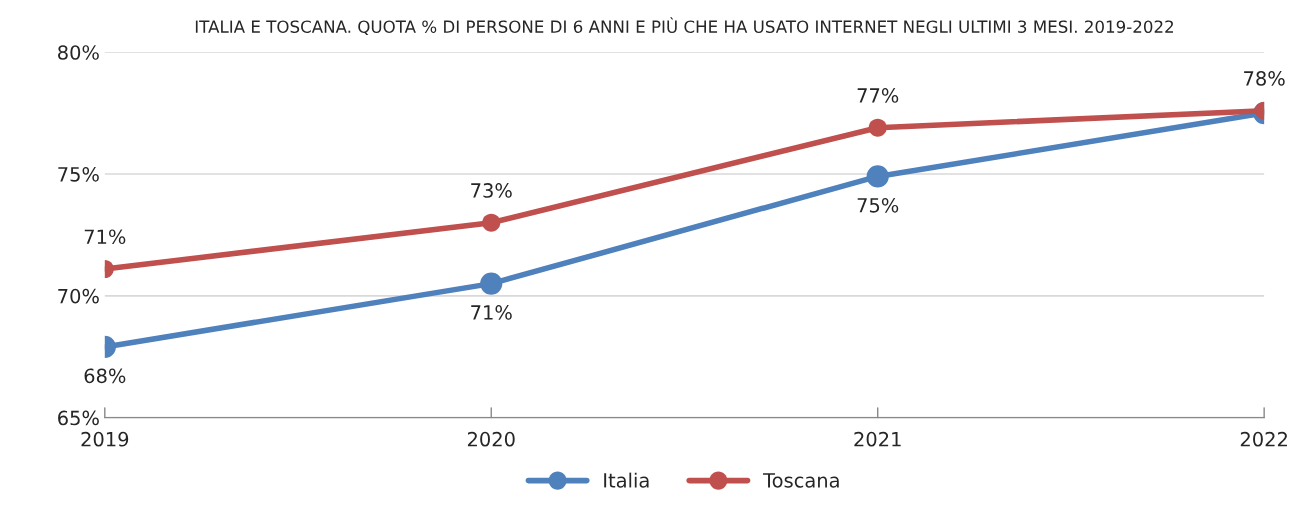 The height and width of the screenshot is (522, 1310). Describe the element at coordinates (684, 26) in the screenshot. I see `chart-title: ITALIA E TOSCANA. QUOTA % DI PERSONE DI 6 ANNI E PIÙ CHE HA USATO INTERNET NEGLI ULTIMI 3 MESI. 2019-2022` at that location.